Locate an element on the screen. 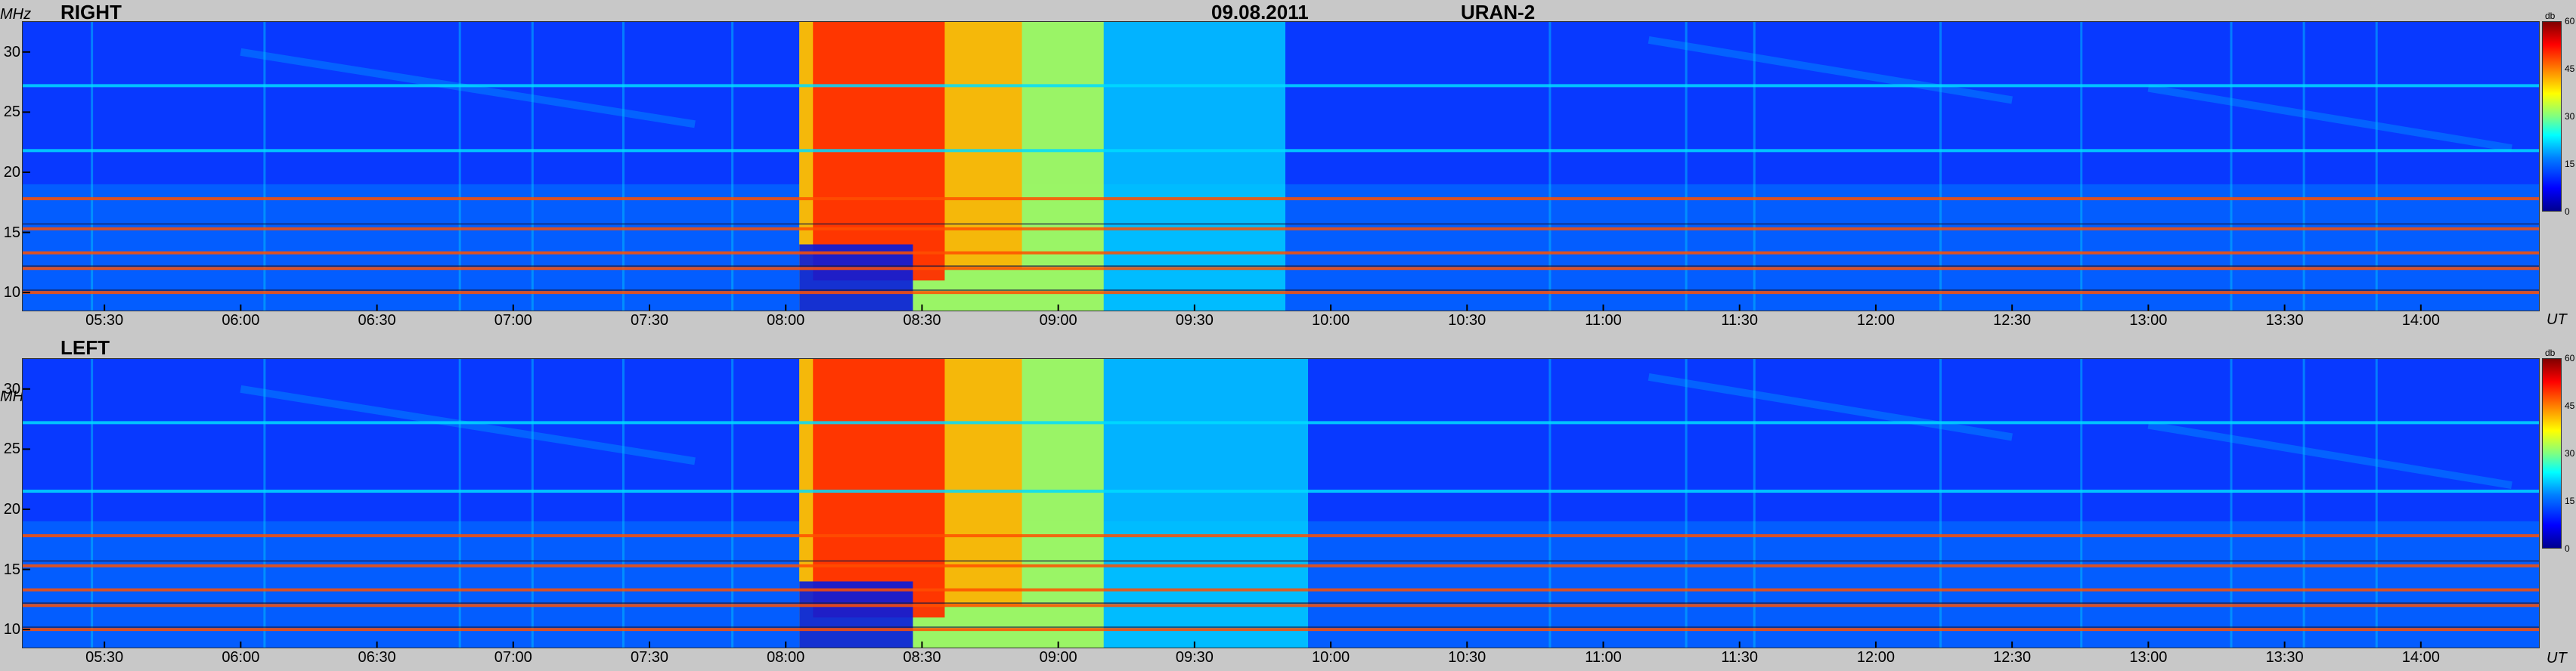  x-tick-label: 05:30 is located at coordinates (104, 657).